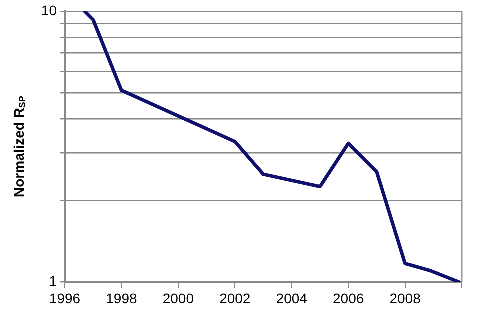 The height and width of the screenshot is (315, 480). I want to click on x-tick-label: 2008, so click(406, 298).